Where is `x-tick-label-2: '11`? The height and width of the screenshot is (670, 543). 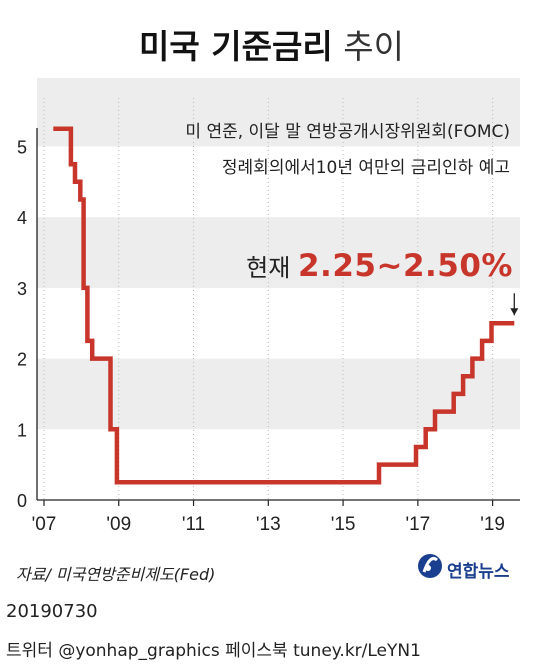
x-tick-label-2: '11 is located at coordinates (193, 524).